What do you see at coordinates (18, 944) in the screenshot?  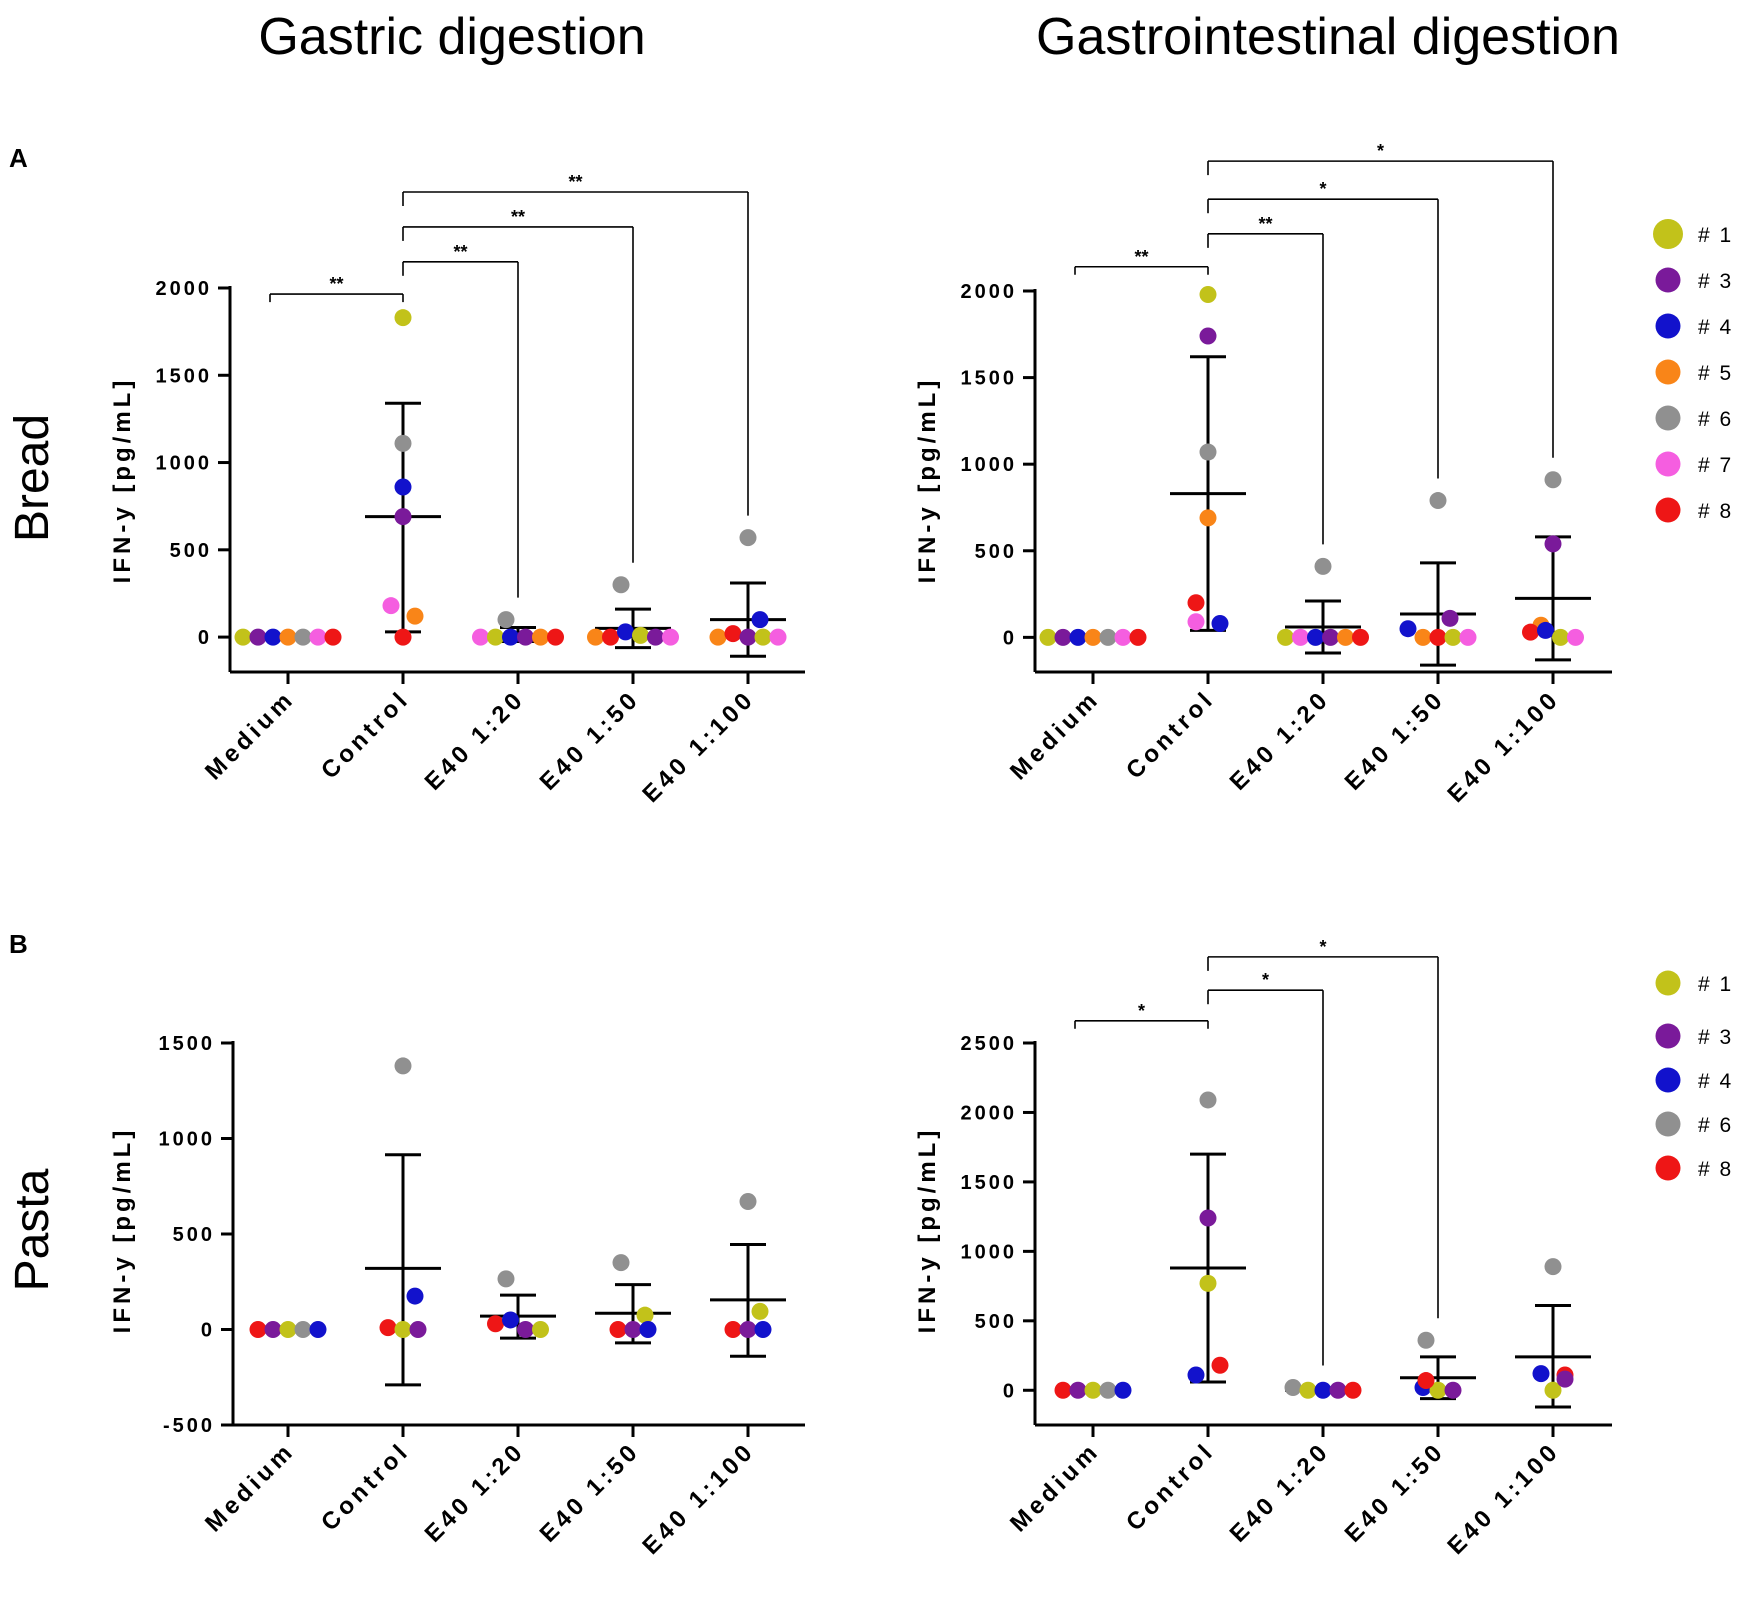 I see `panel-letter-b: B` at bounding box center [18, 944].